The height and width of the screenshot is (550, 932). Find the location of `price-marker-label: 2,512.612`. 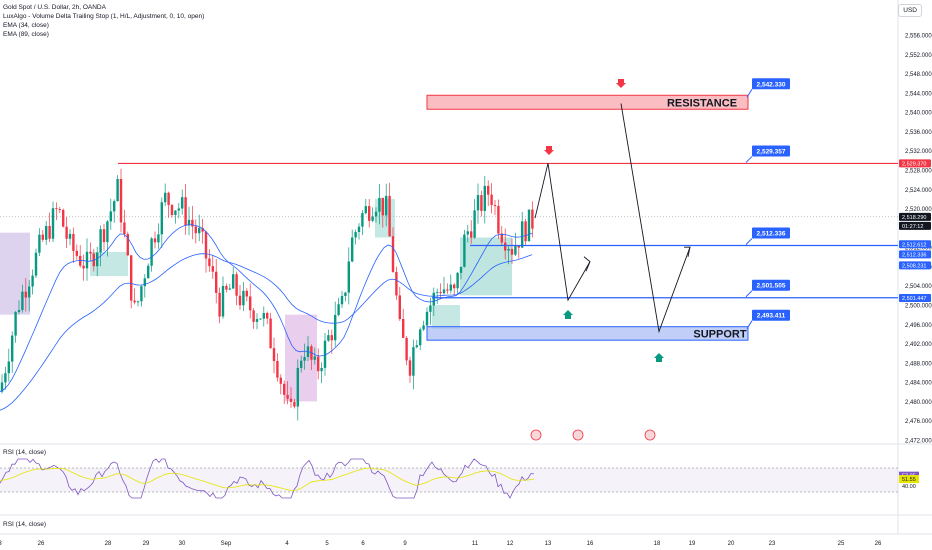

price-marker-label: 2,512.612 is located at coordinates (914, 245).